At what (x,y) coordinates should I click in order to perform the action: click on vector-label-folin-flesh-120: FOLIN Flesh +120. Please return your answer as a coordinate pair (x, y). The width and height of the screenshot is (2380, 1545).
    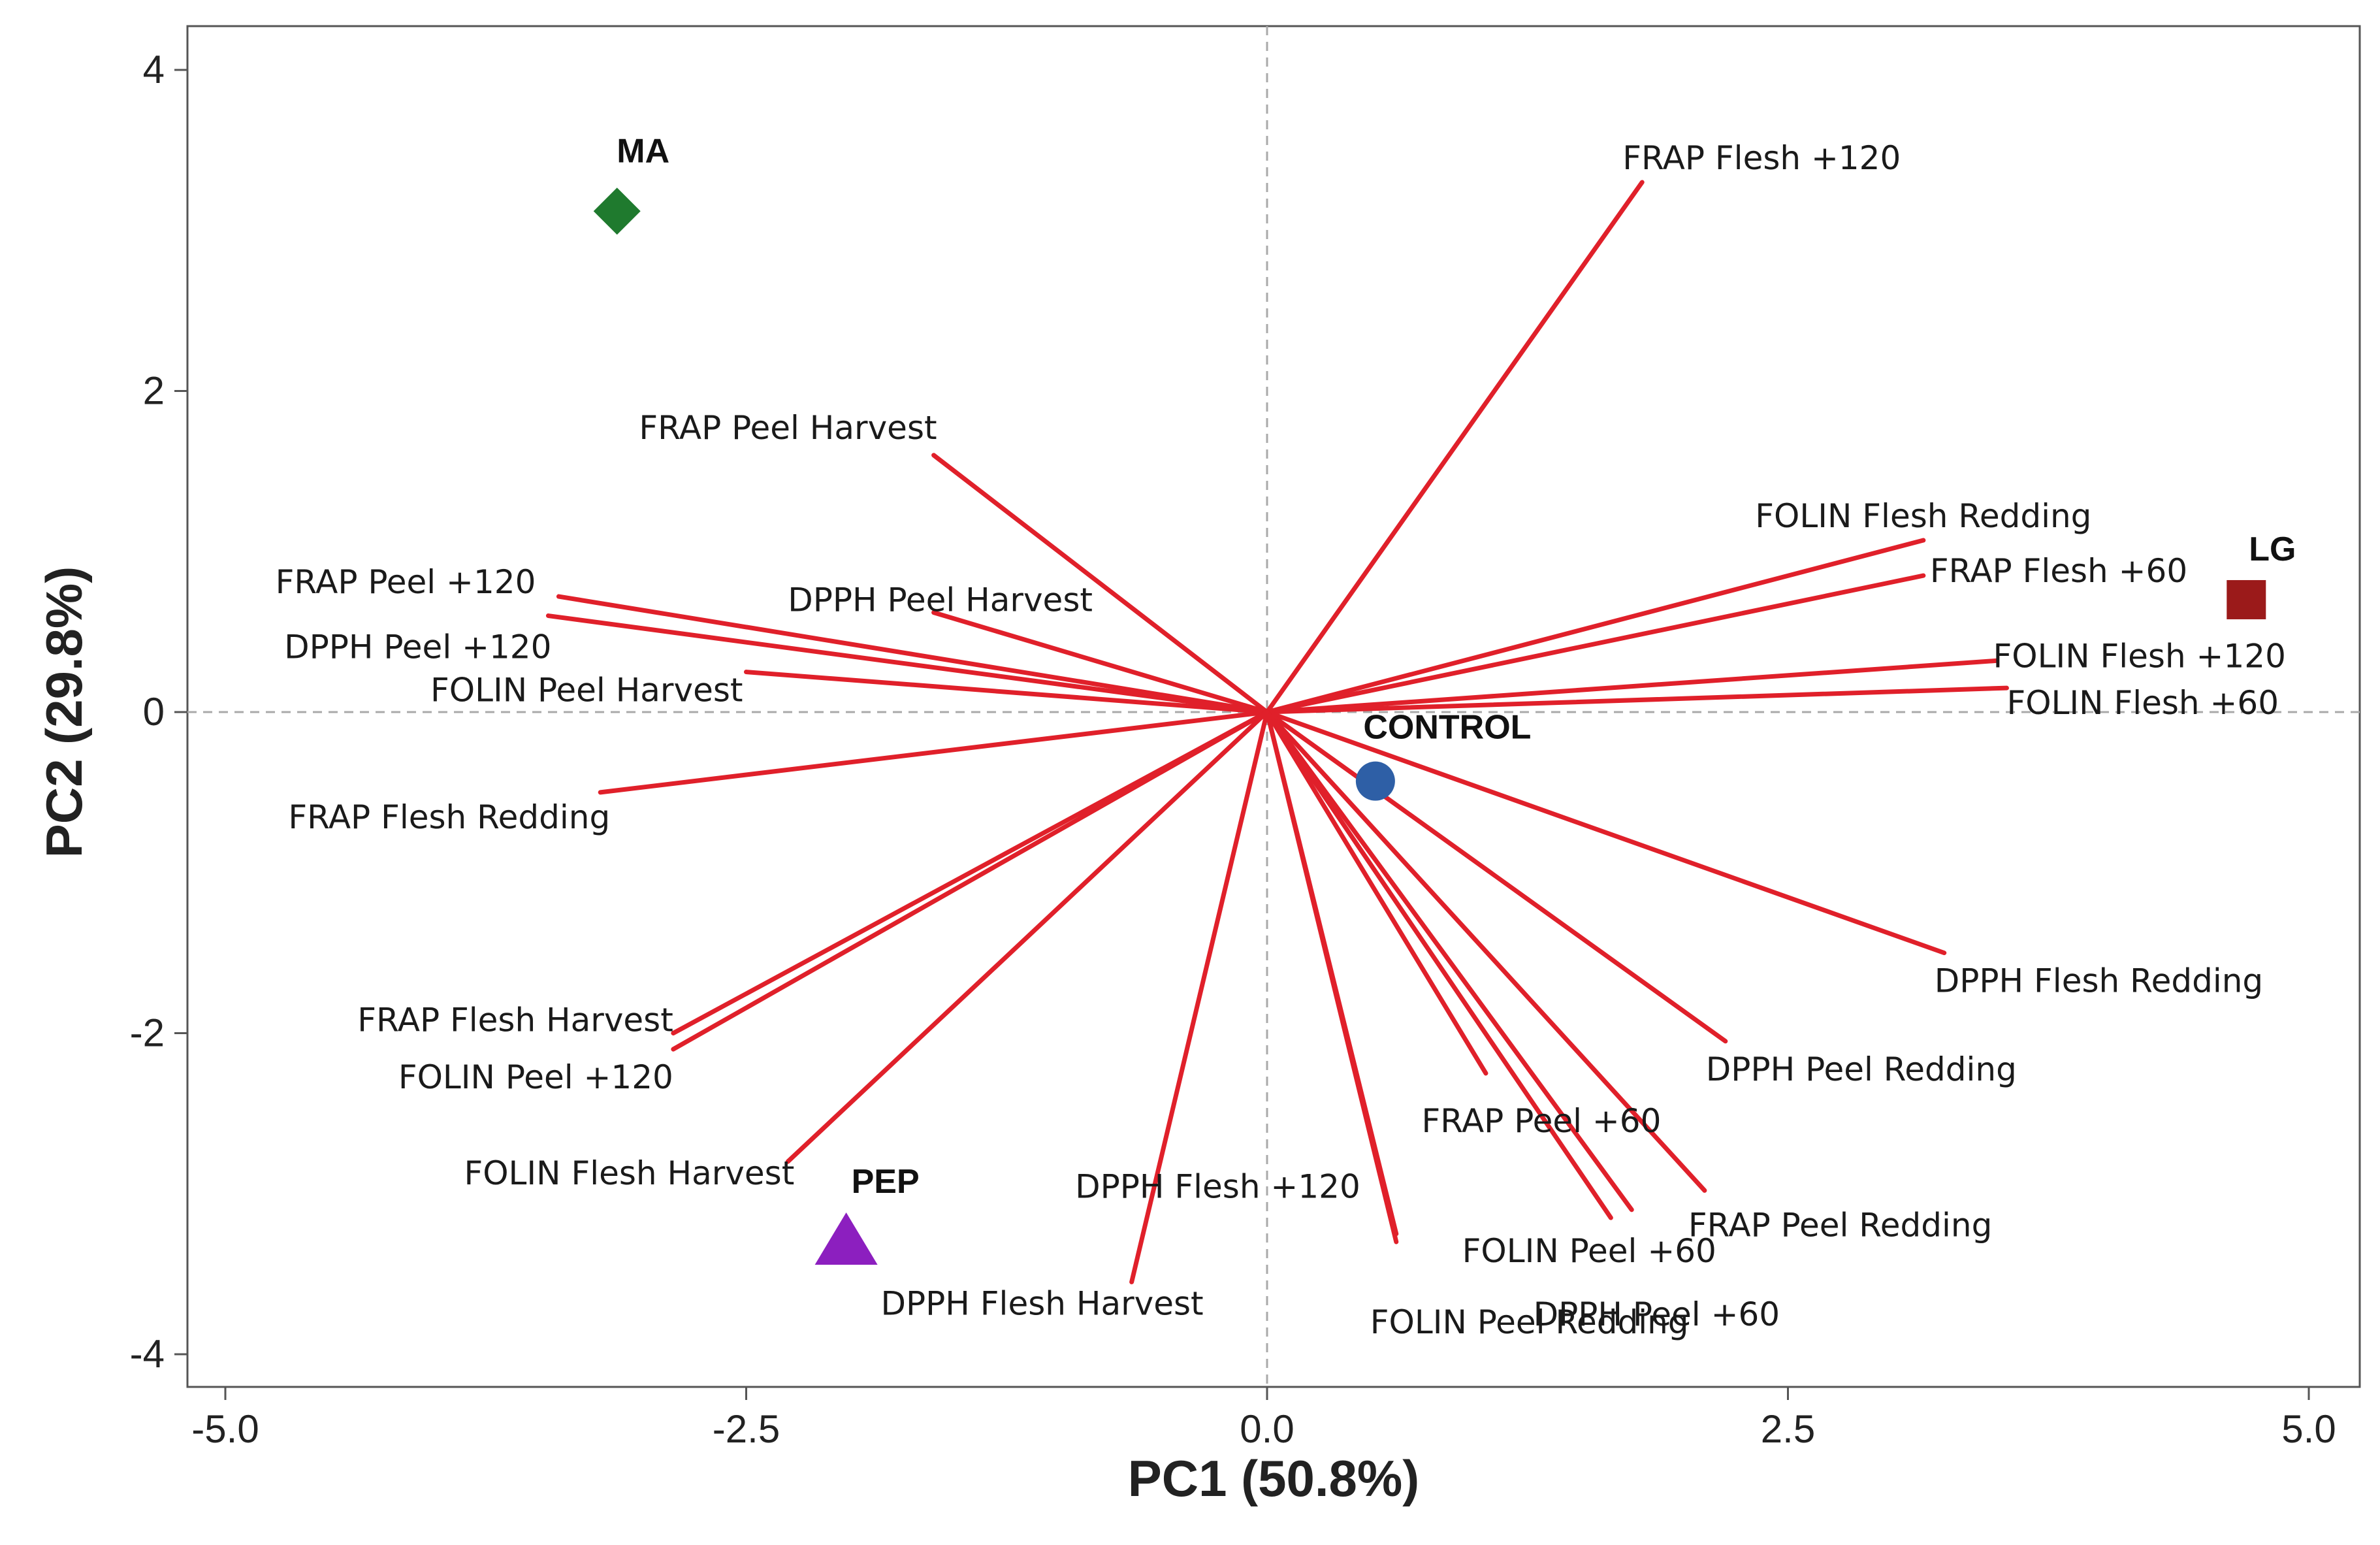
    Looking at the image, I should click on (2139, 656).